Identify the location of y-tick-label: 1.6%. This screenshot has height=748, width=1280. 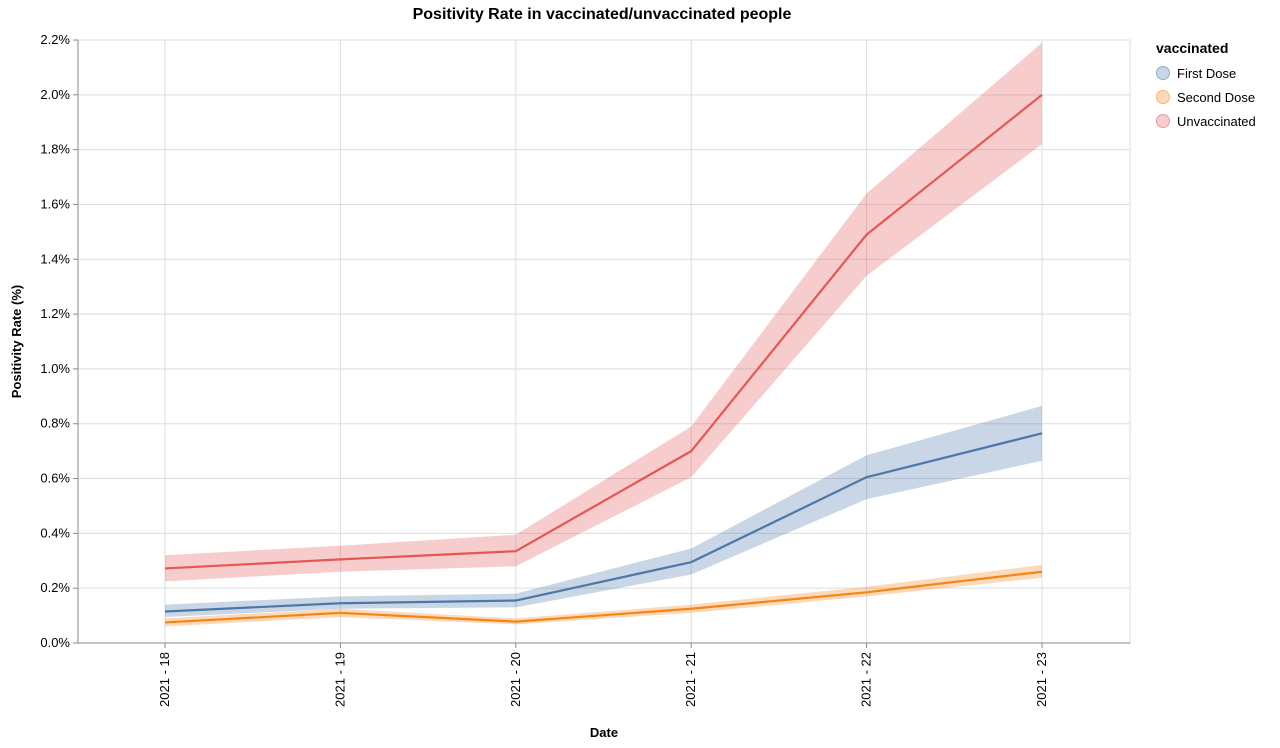
(55, 203).